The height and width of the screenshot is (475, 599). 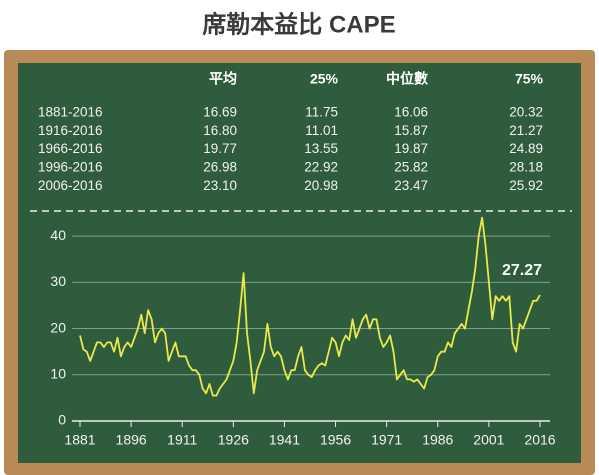 I want to click on table-header: 中位數, so click(x=407, y=79).